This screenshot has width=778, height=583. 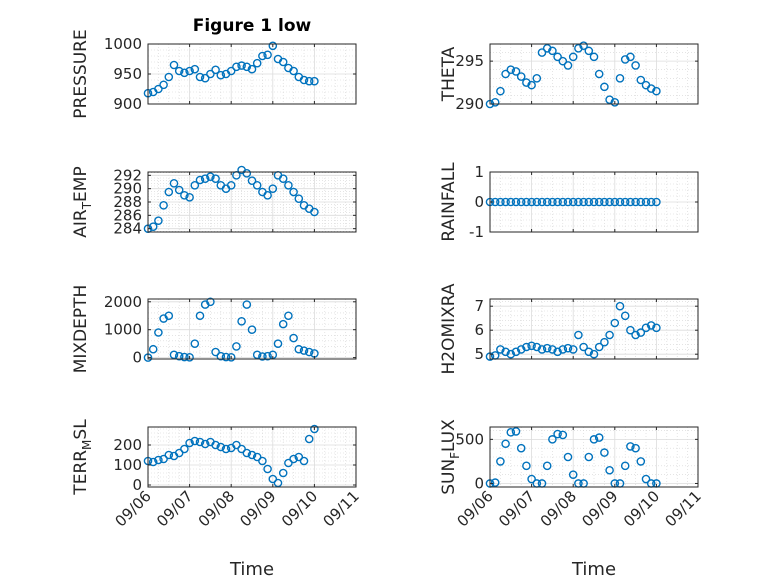 I want to click on y-tick-label: 1000, so click(x=123, y=330).